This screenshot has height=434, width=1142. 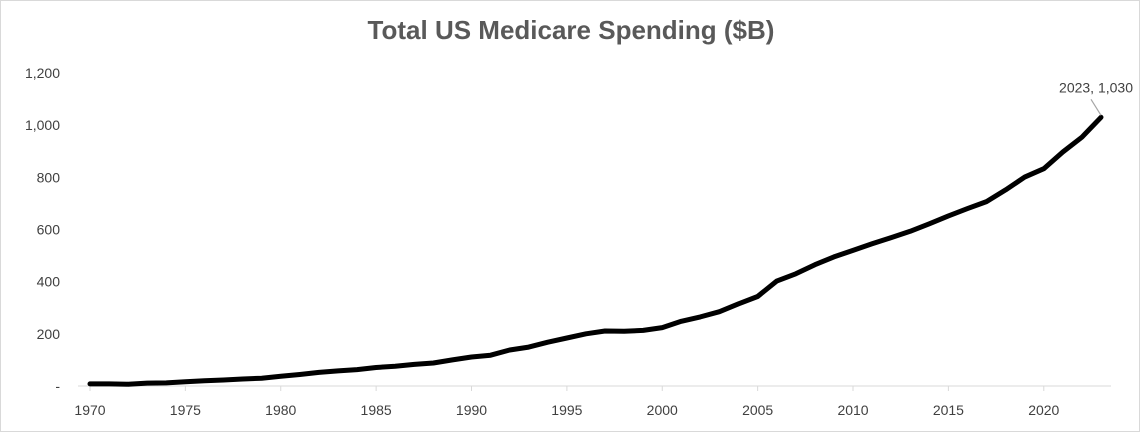 I want to click on y-tick-label: -, so click(x=57, y=386).